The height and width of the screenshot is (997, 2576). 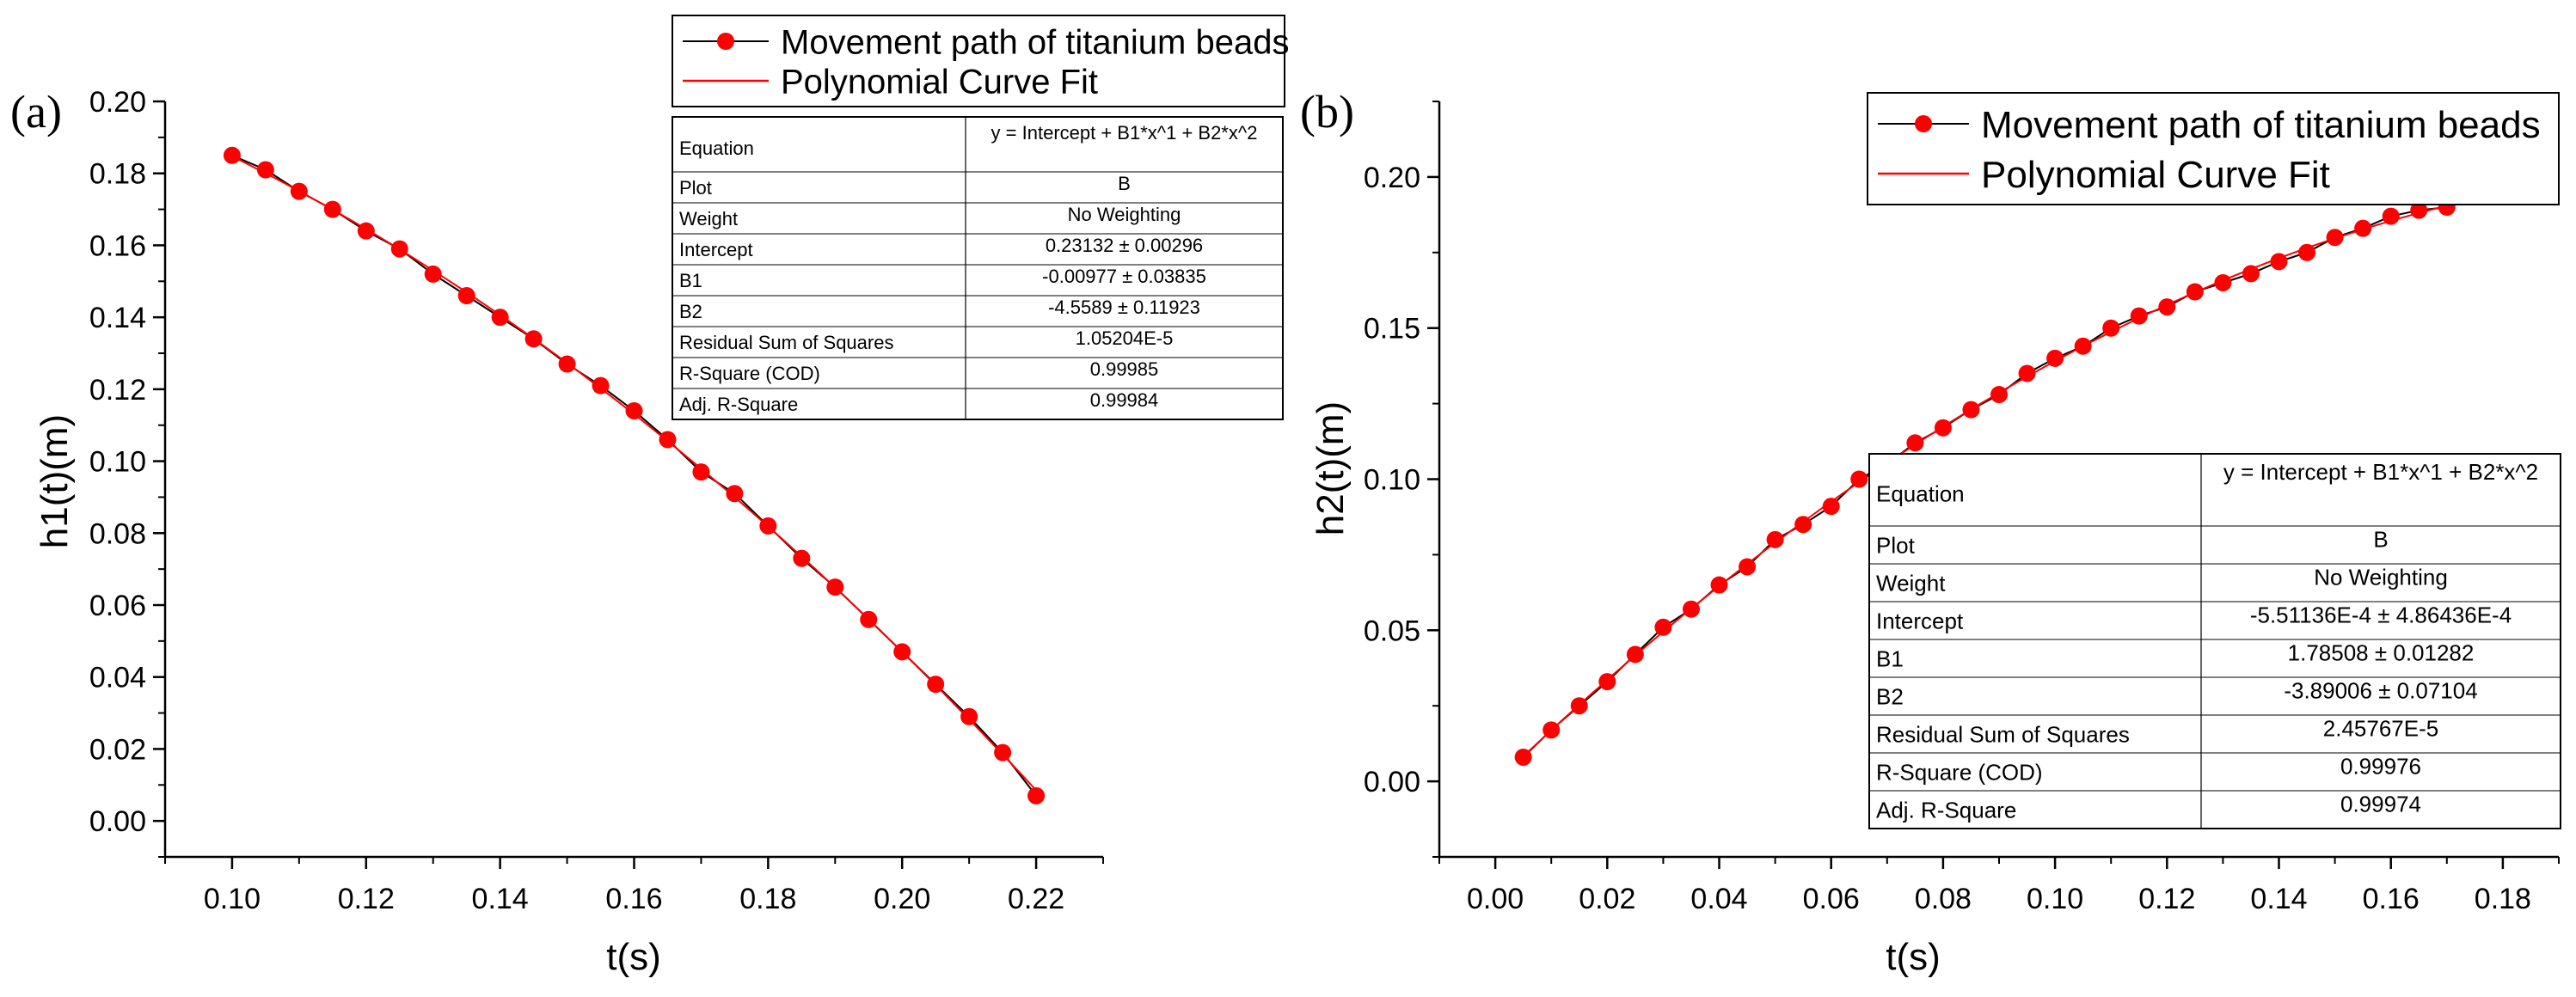 What do you see at coordinates (36, 112) in the screenshot?
I see `panel-label: (a)` at bounding box center [36, 112].